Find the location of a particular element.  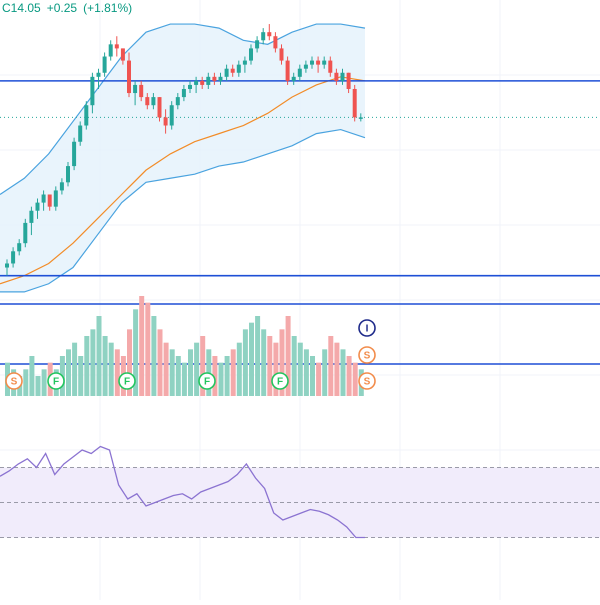

rsi-line is located at coordinates (182, 492).